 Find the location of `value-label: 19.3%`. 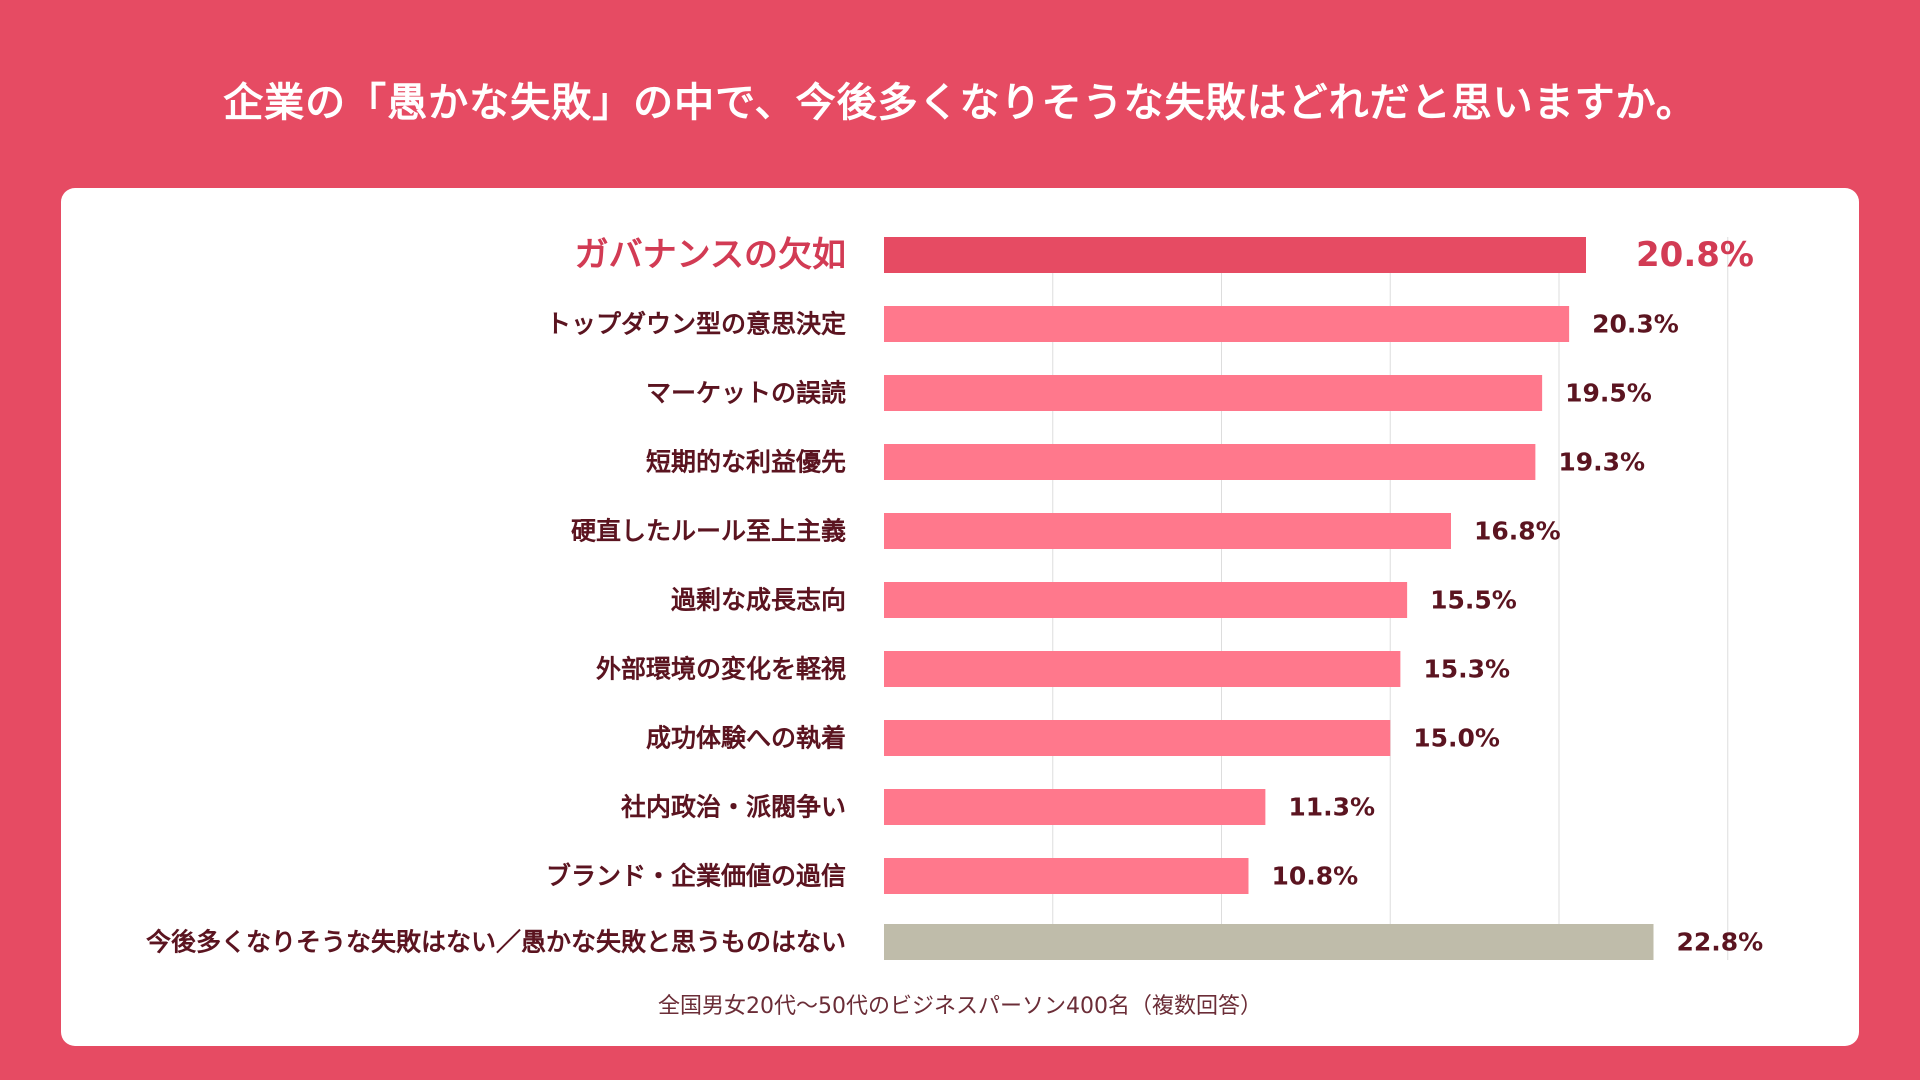

value-label: 19.3% is located at coordinates (1601, 462).